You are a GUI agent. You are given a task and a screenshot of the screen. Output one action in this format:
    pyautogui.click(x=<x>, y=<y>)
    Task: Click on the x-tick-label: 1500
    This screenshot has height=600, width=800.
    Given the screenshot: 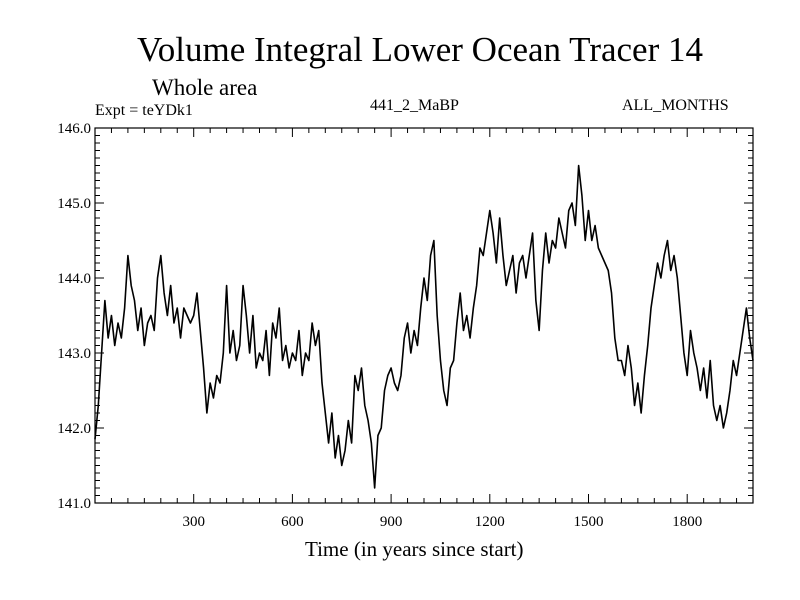 What is the action you would take?
    pyautogui.click(x=589, y=522)
    